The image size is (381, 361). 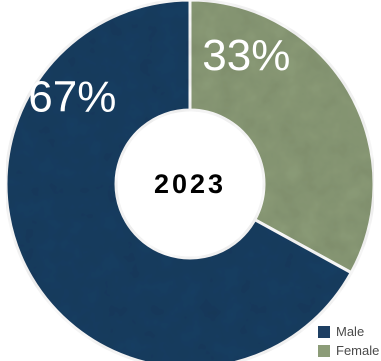 I want to click on legend-label-female: Female, so click(x=358, y=350).